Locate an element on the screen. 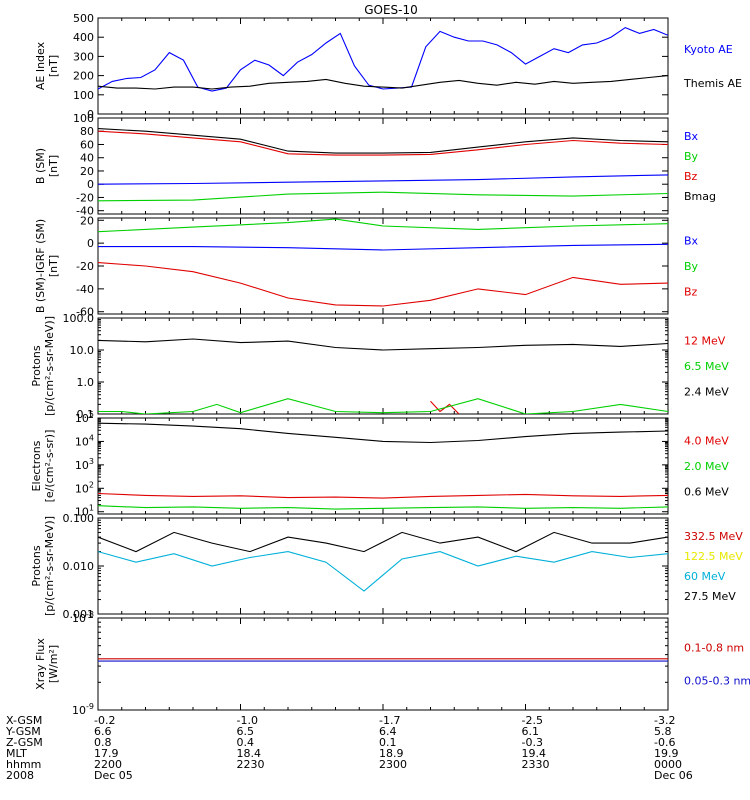  y-tick-label: 10² is located at coordinates (84, 487).